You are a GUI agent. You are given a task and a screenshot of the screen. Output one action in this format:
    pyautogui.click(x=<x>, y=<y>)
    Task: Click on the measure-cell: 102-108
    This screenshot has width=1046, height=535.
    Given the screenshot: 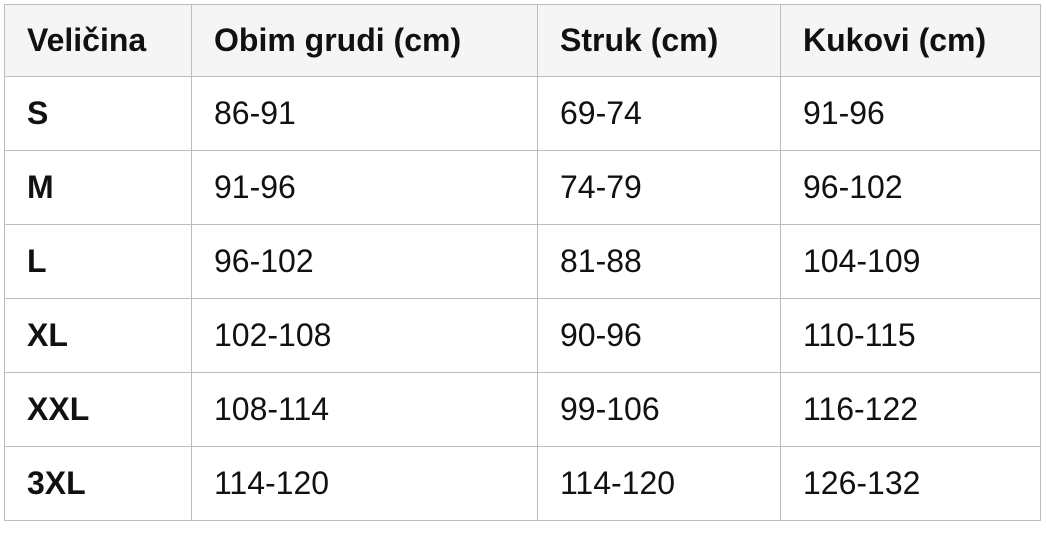 What is the action you would take?
    pyautogui.click(x=364, y=335)
    